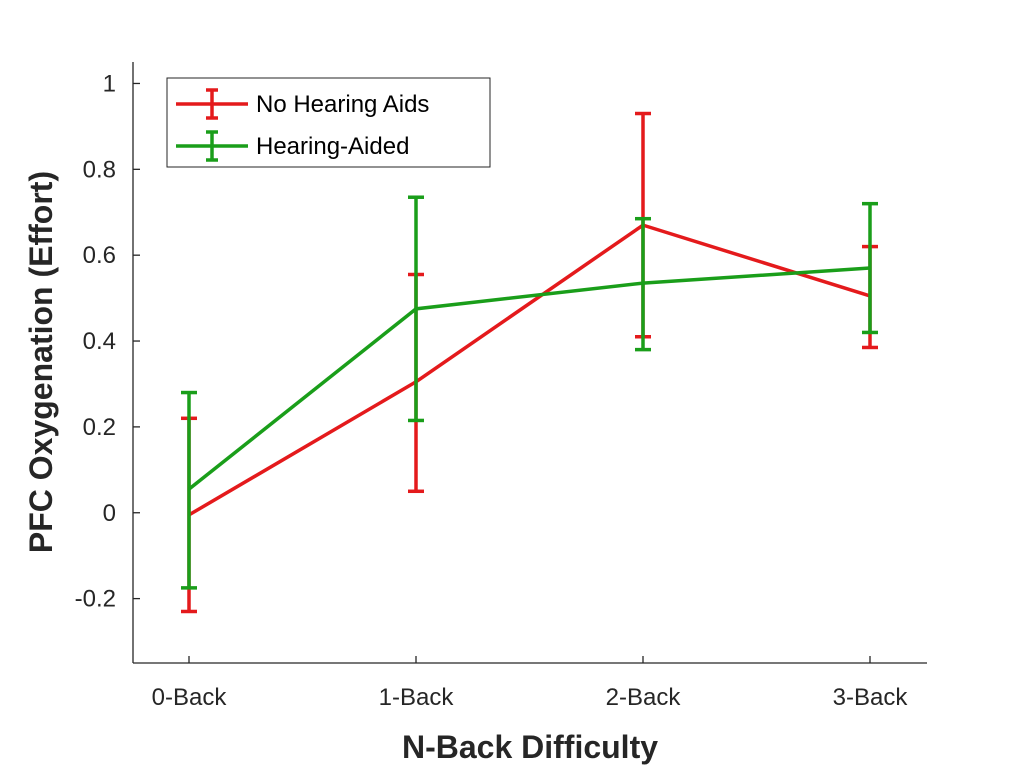 This screenshot has width=1024, height=768. I want to click on legend-label: Hearing-Aided, so click(332, 146).